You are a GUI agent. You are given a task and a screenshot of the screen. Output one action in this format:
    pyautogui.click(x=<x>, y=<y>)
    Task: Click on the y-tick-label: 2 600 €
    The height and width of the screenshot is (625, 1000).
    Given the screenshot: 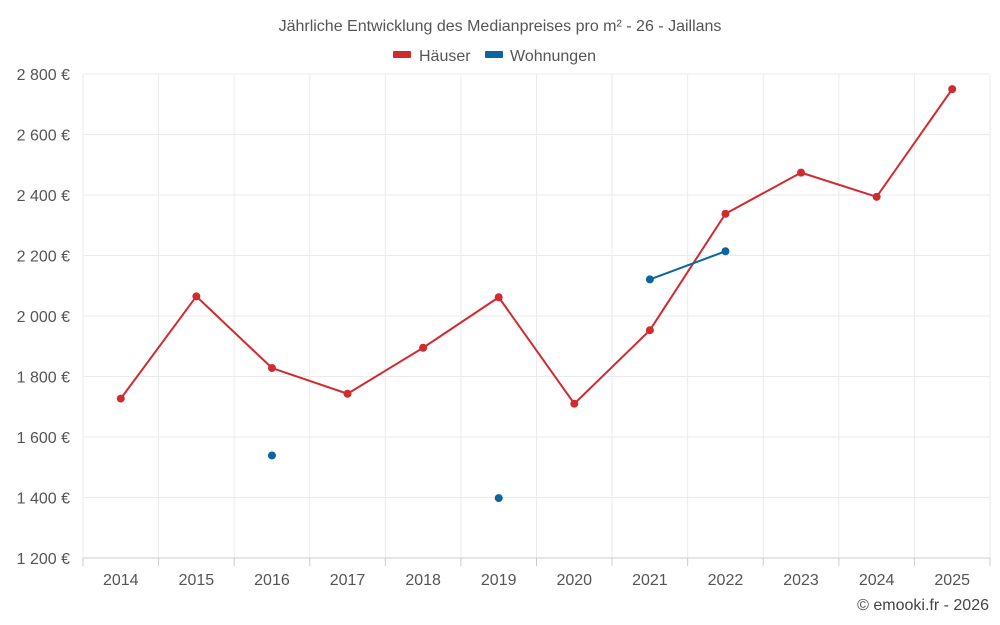 What is the action you would take?
    pyautogui.click(x=43, y=136)
    